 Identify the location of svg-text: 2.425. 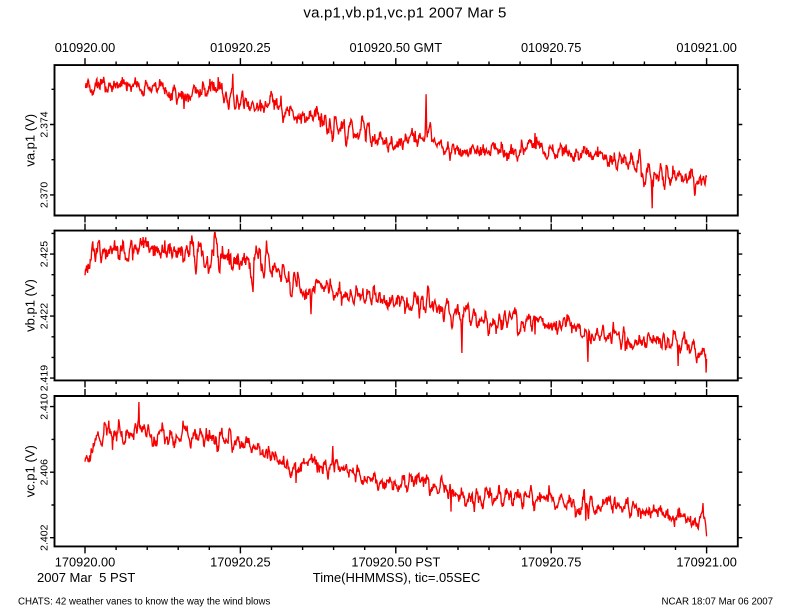
(45, 254).